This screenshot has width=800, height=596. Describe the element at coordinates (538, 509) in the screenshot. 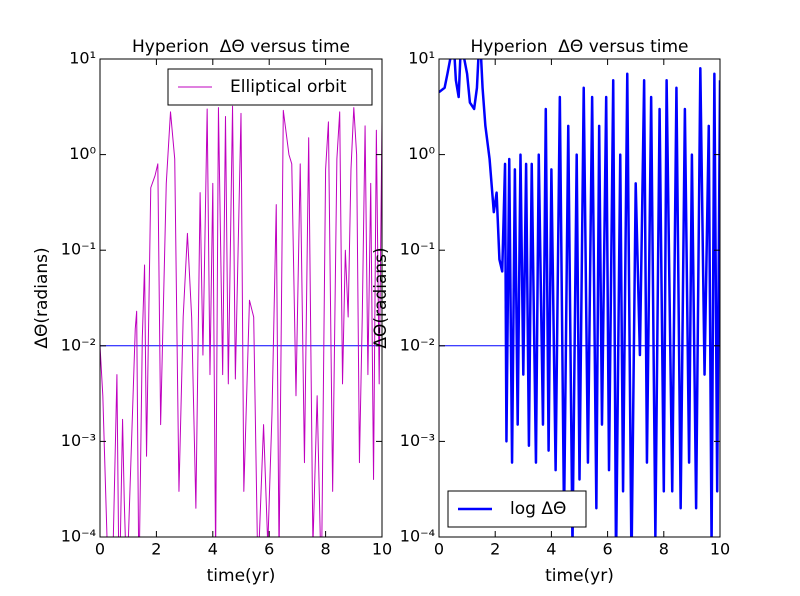

I see `legend-label: log ΔΘ` at that location.